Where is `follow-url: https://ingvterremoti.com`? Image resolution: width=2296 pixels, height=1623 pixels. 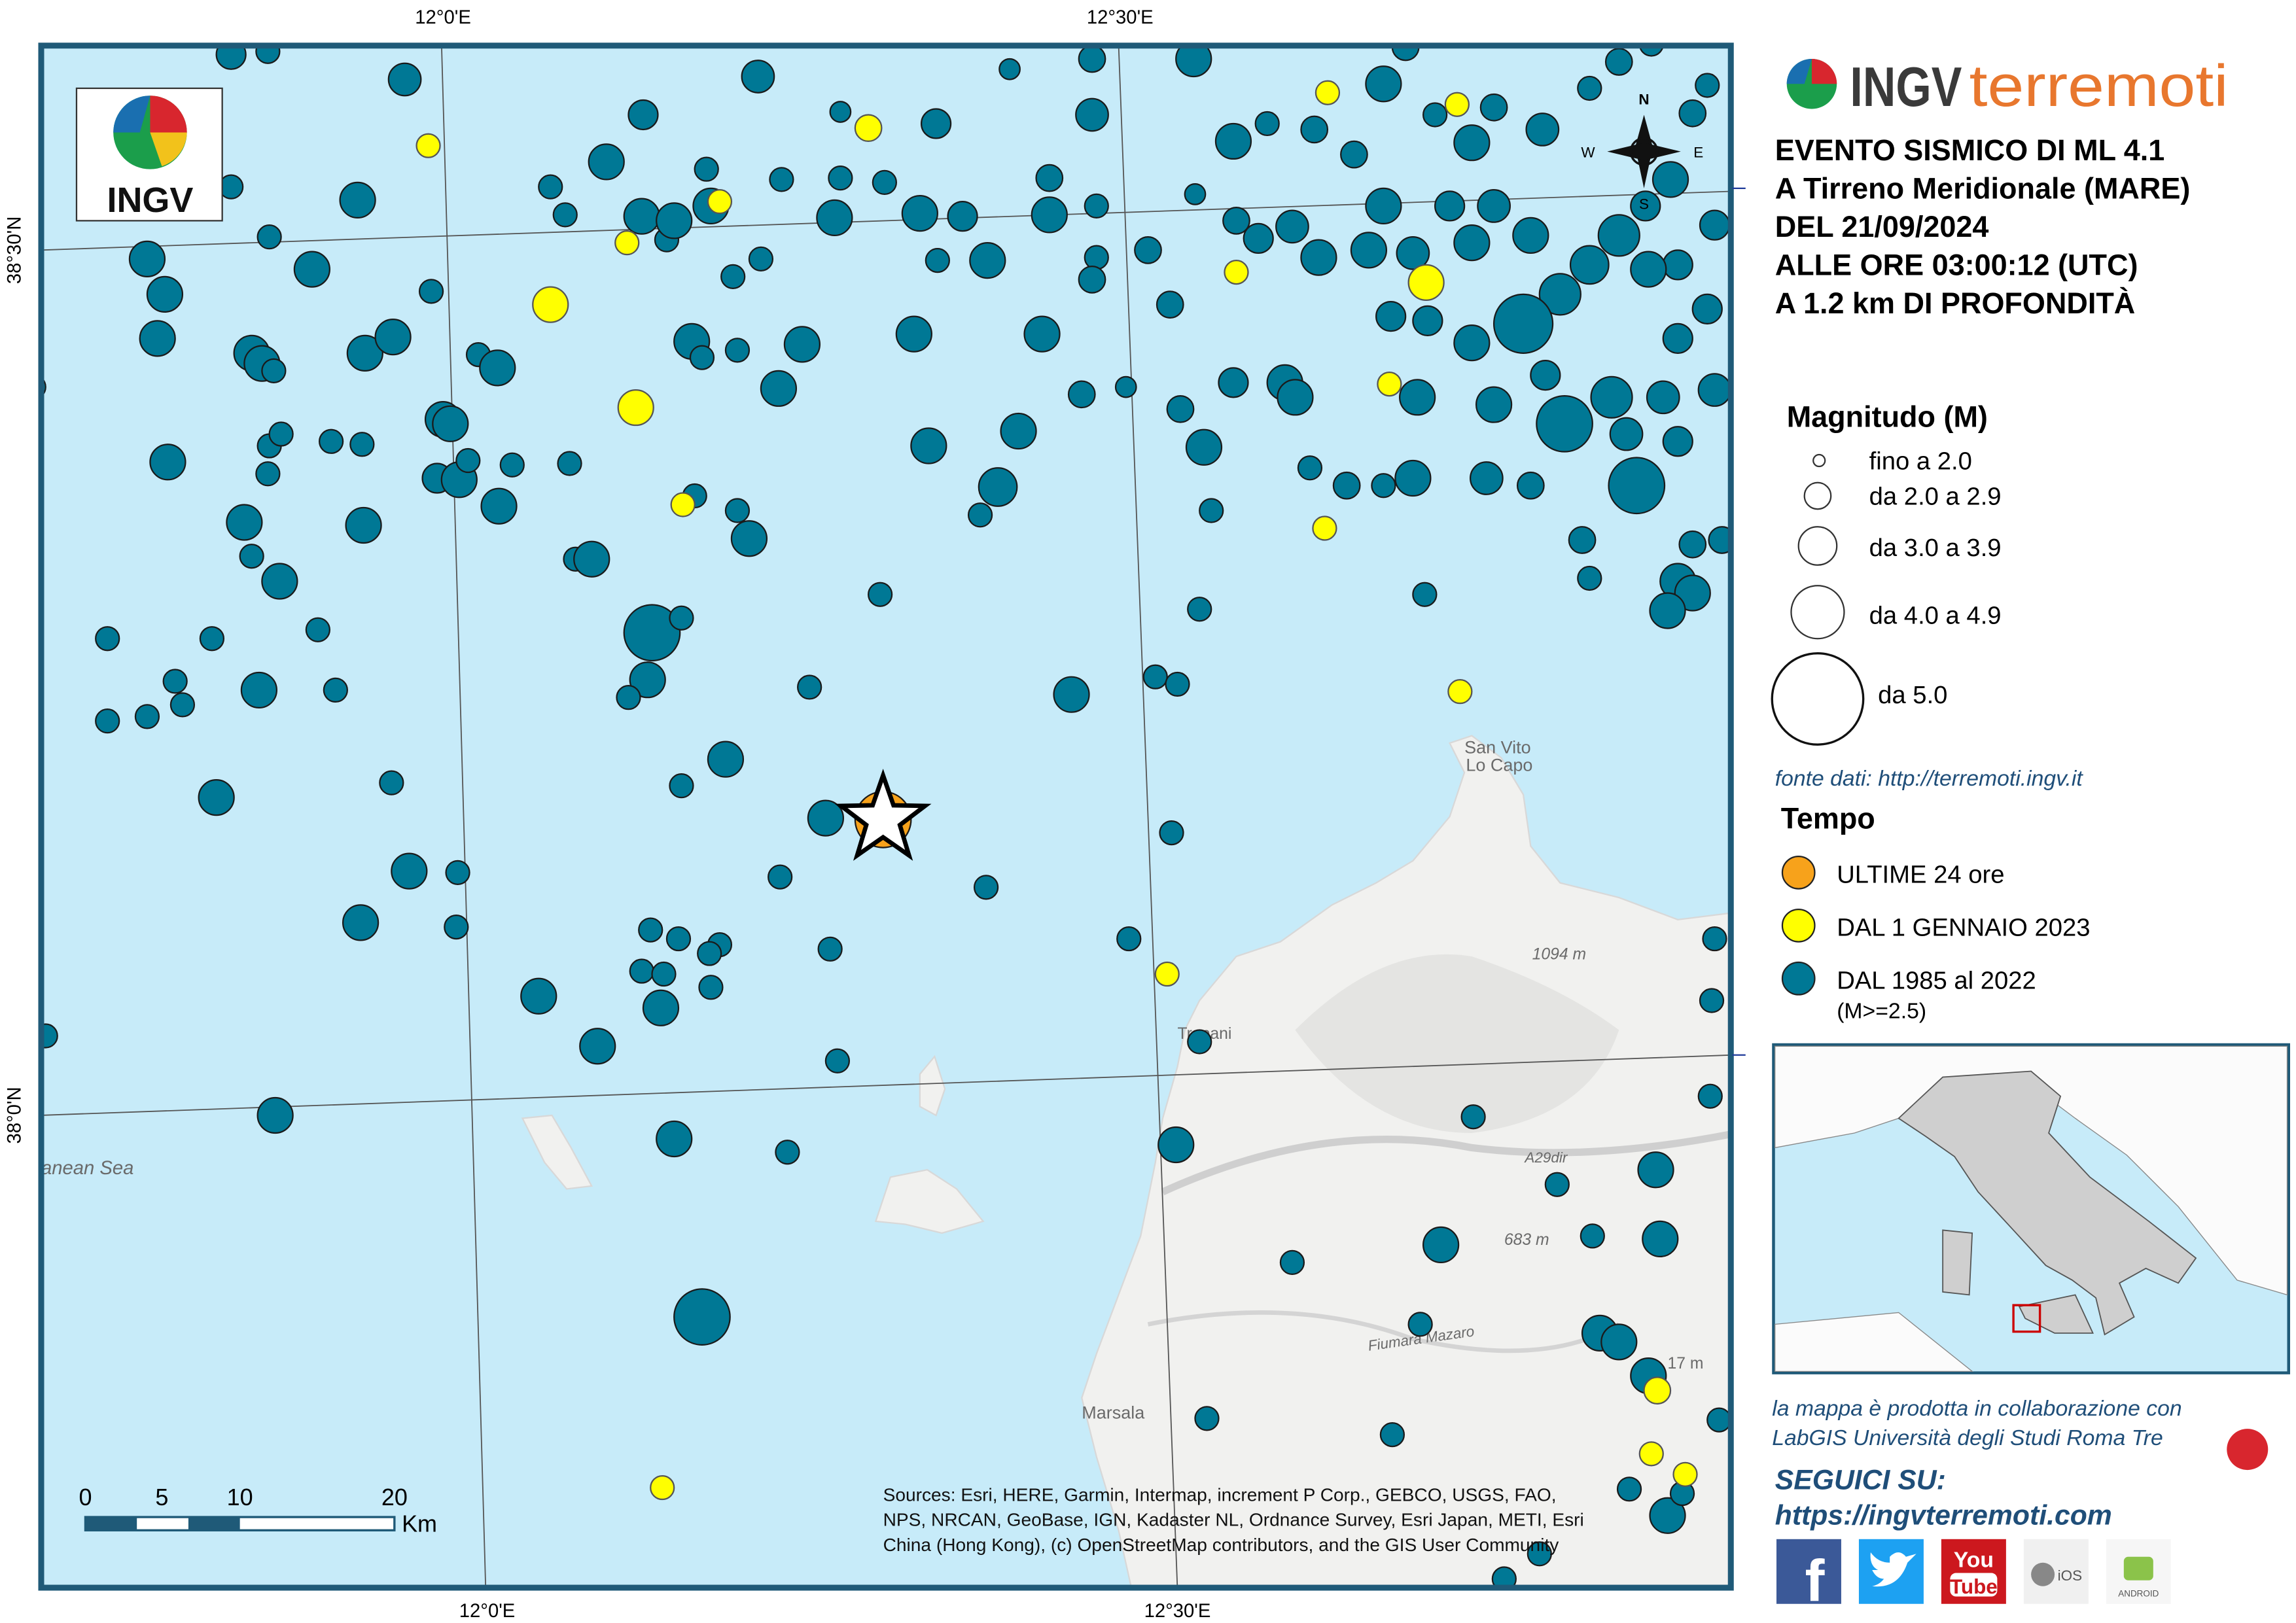
follow-url: https://ingvterremoti.com is located at coordinates (1944, 1515).